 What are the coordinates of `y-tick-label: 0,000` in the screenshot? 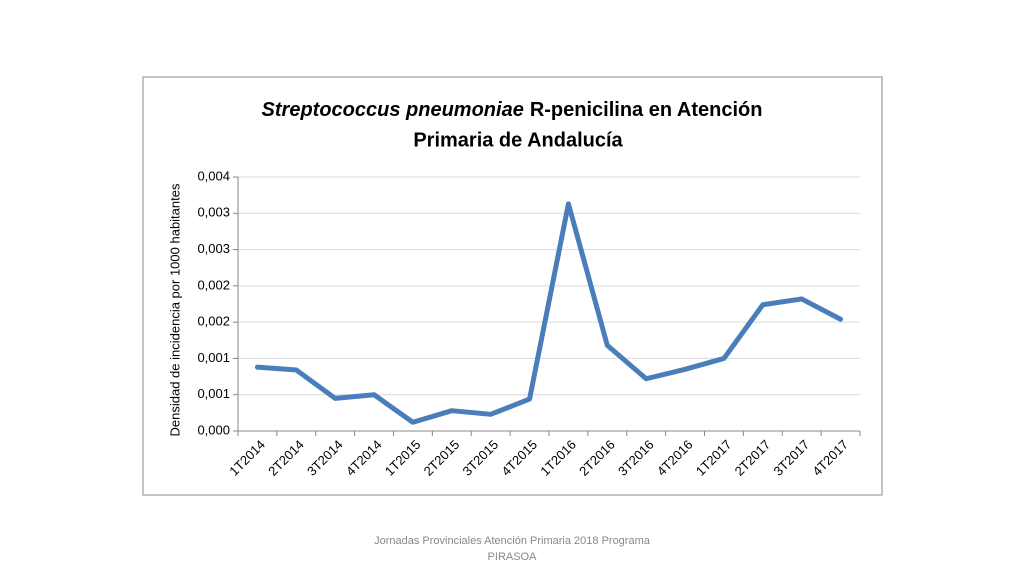 It's located at (213, 429).